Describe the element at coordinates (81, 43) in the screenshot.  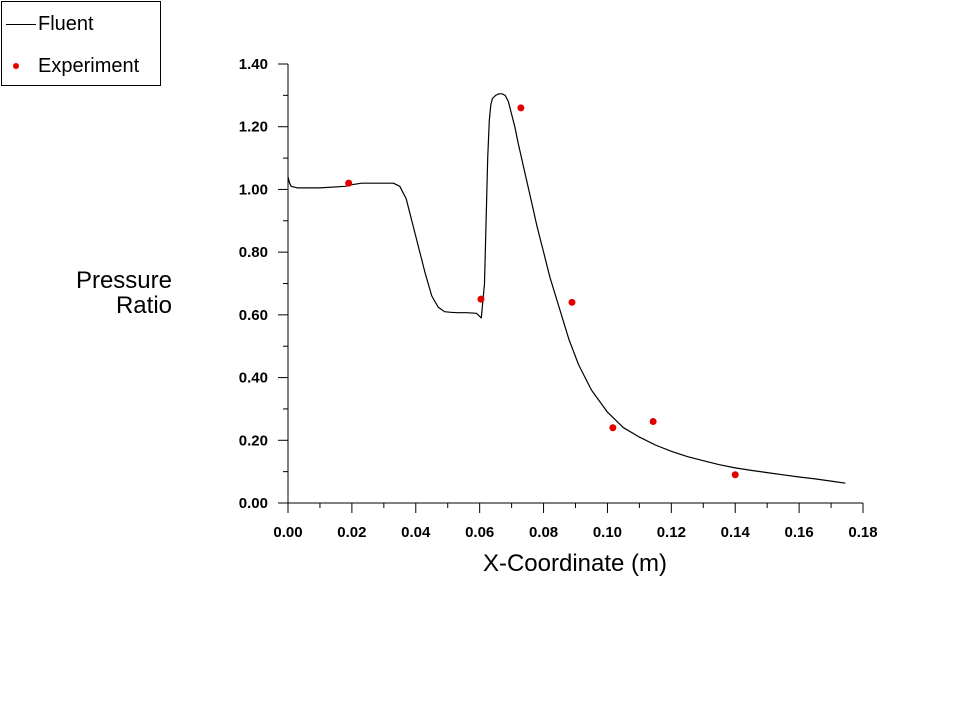
I see `legend: Fluent Experiment` at that location.